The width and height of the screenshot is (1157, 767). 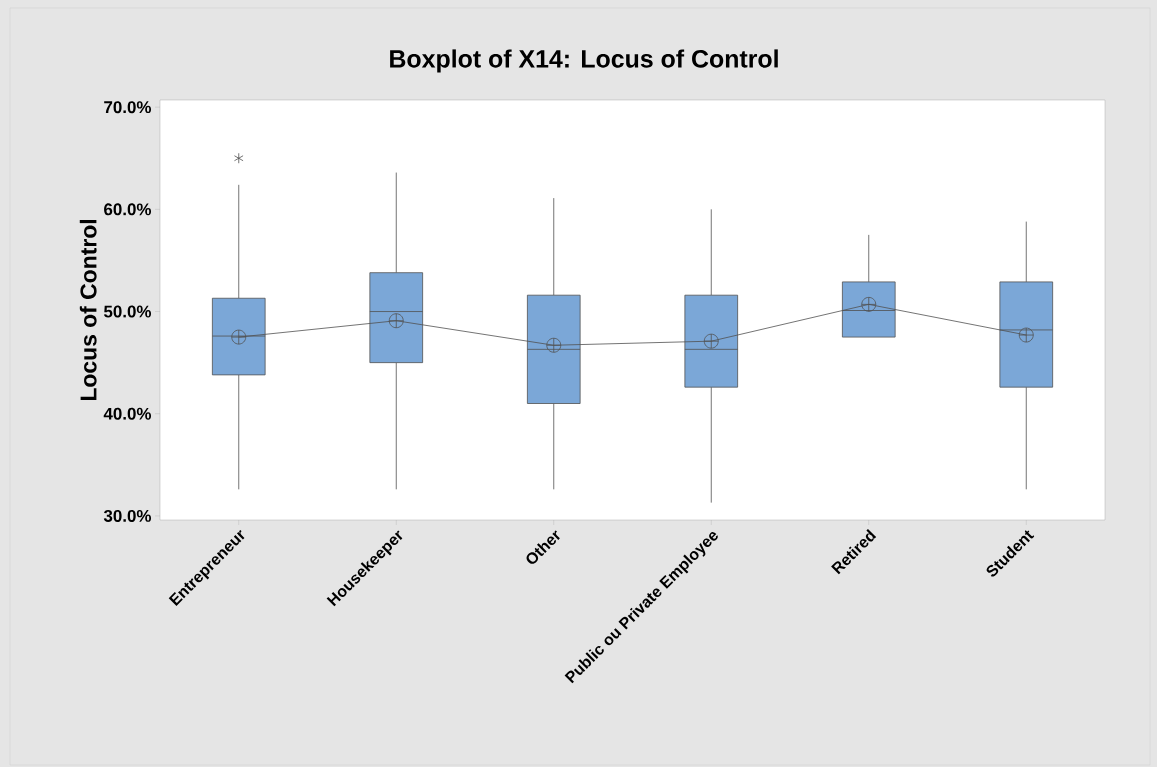 I want to click on y-tick-label: 30.0%, so click(x=127, y=515).